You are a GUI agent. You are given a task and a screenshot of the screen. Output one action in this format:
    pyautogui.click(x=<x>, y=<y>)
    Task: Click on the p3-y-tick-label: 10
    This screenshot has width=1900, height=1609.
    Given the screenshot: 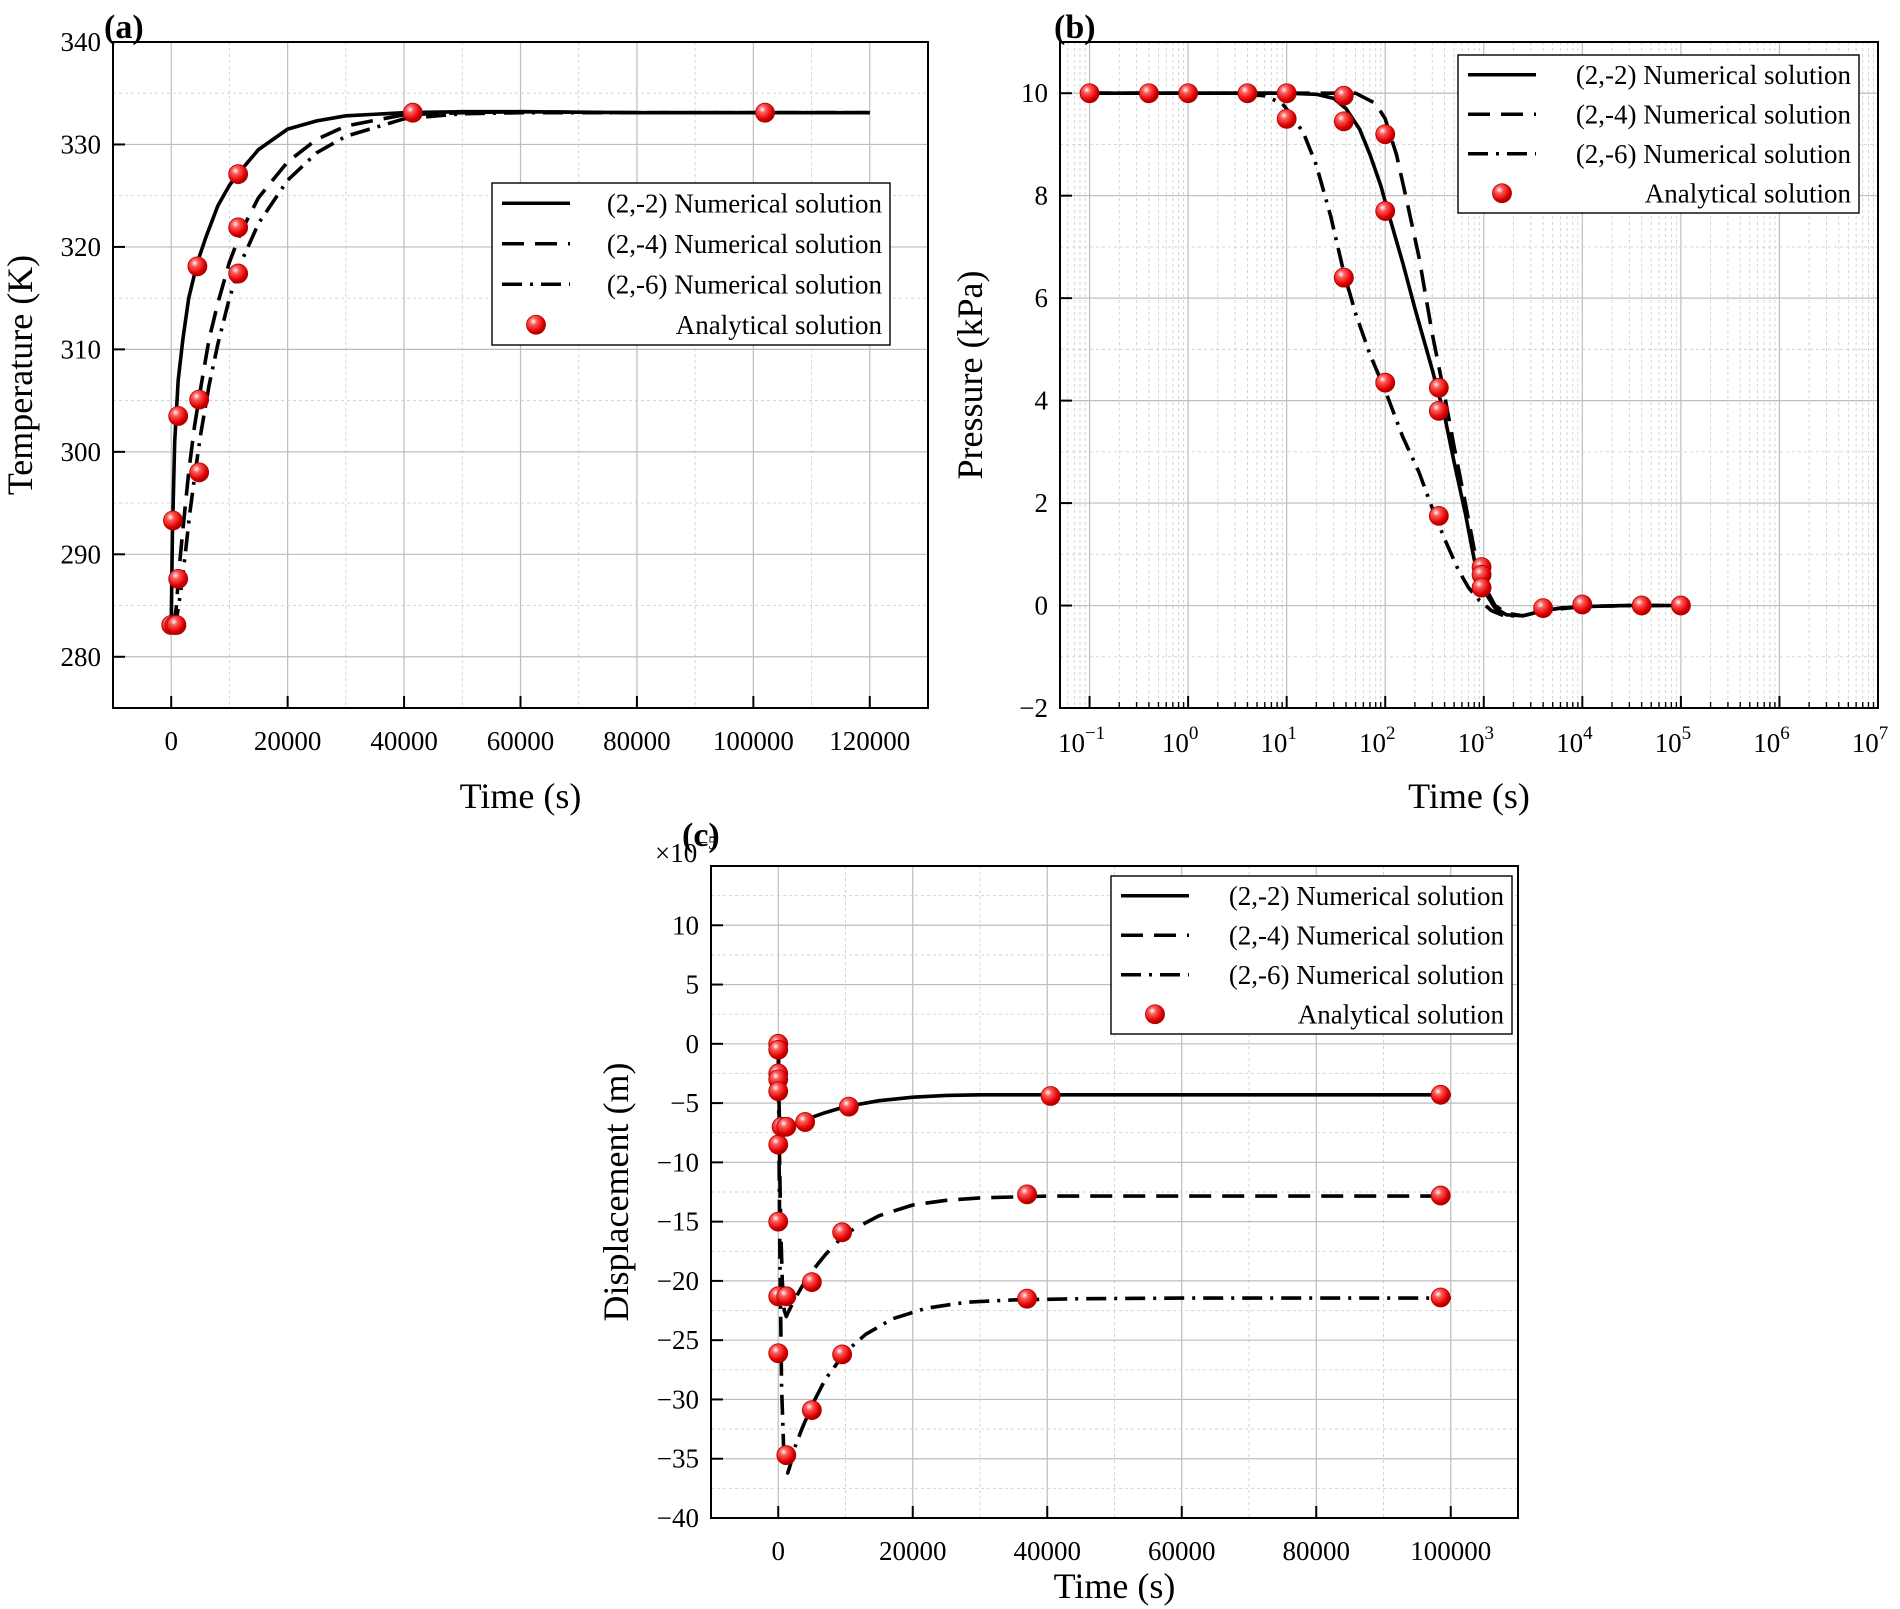 What is the action you would take?
    pyautogui.click(x=685, y=925)
    